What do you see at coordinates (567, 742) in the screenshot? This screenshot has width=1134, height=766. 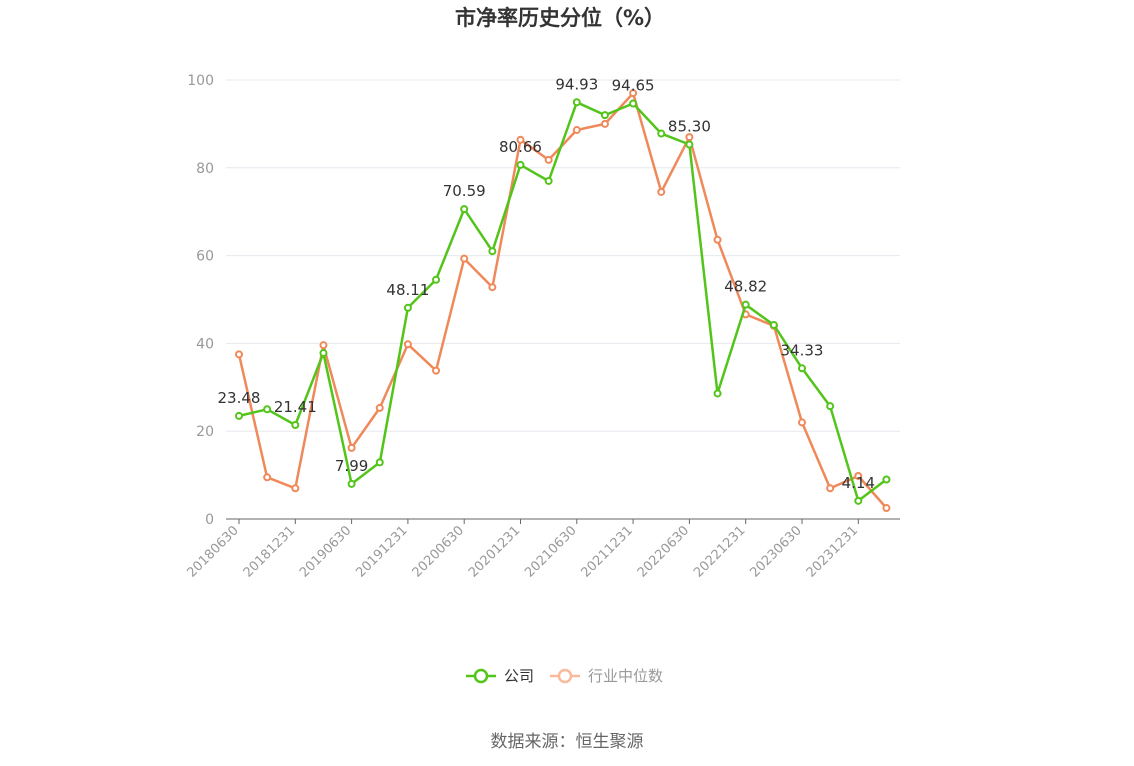 I see `source-note: 数据来源：恒生聚源` at bounding box center [567, 742].